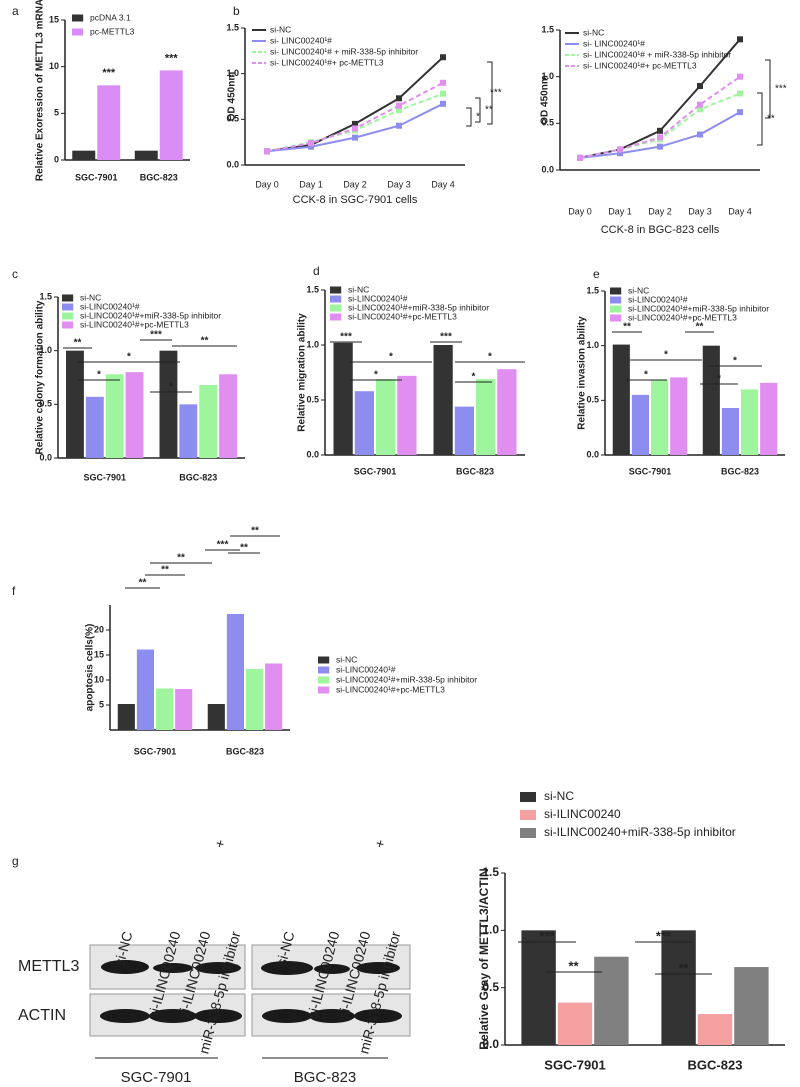  I want to click on panel-label: c, so click(15, 274).